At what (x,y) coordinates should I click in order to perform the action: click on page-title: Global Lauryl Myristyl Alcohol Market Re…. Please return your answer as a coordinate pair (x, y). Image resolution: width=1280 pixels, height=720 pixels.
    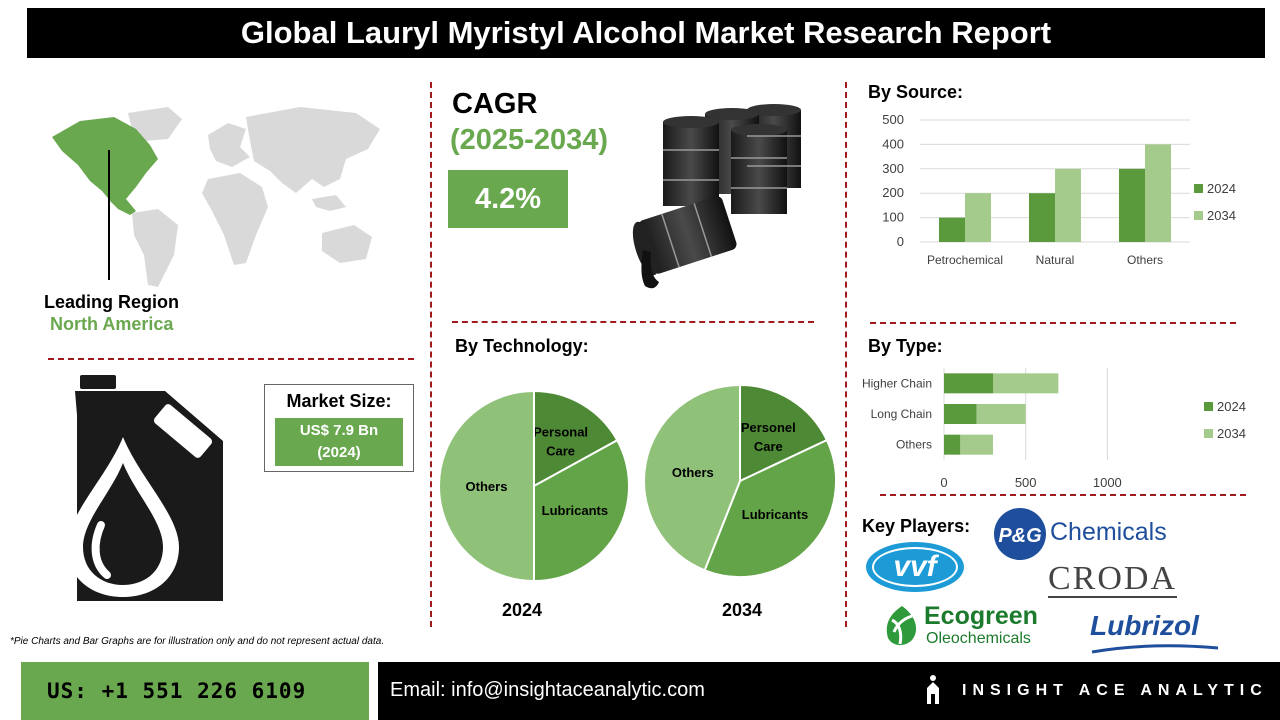
    Looking at the image, I should click on (646, 33).